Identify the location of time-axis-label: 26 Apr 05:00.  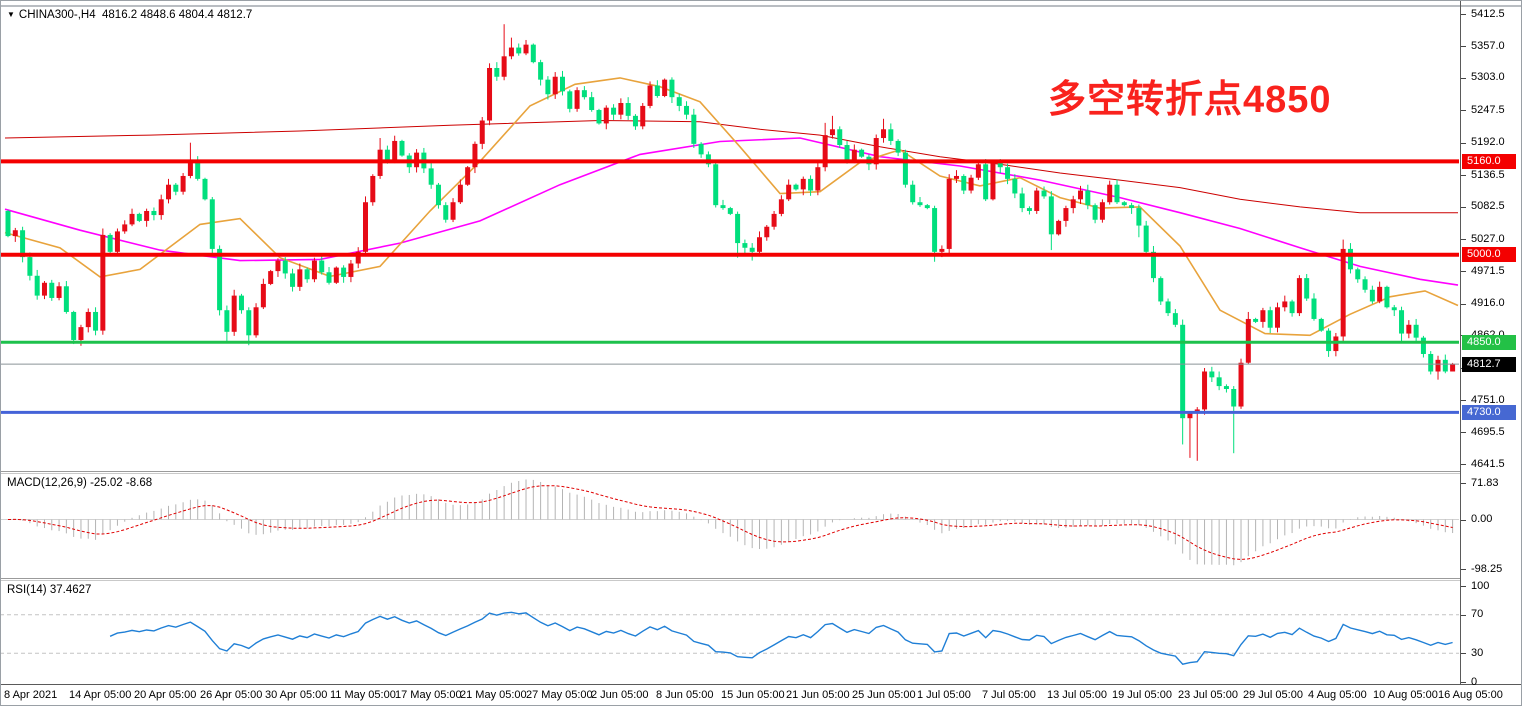
(231, 695).